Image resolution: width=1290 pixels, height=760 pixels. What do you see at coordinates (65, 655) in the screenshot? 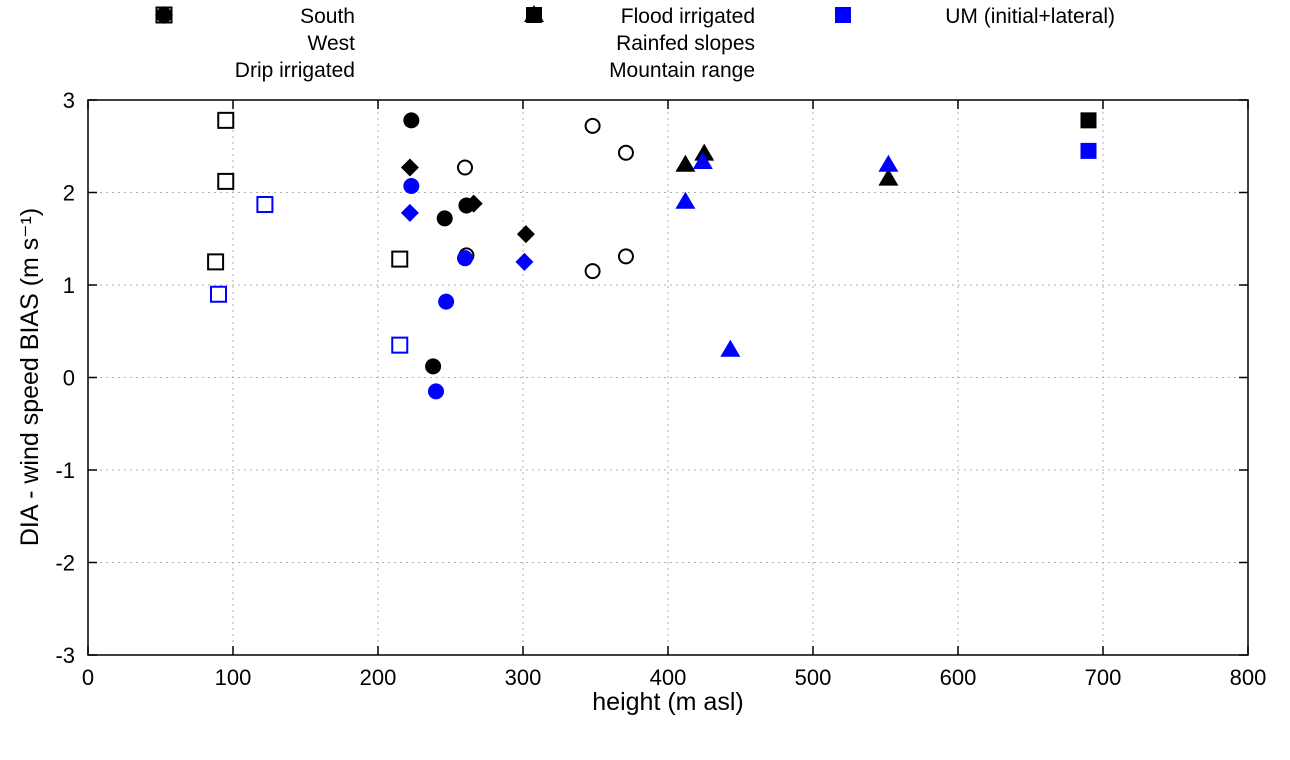
I see `y-tick-label: -3` at bounding box center [65, 655].